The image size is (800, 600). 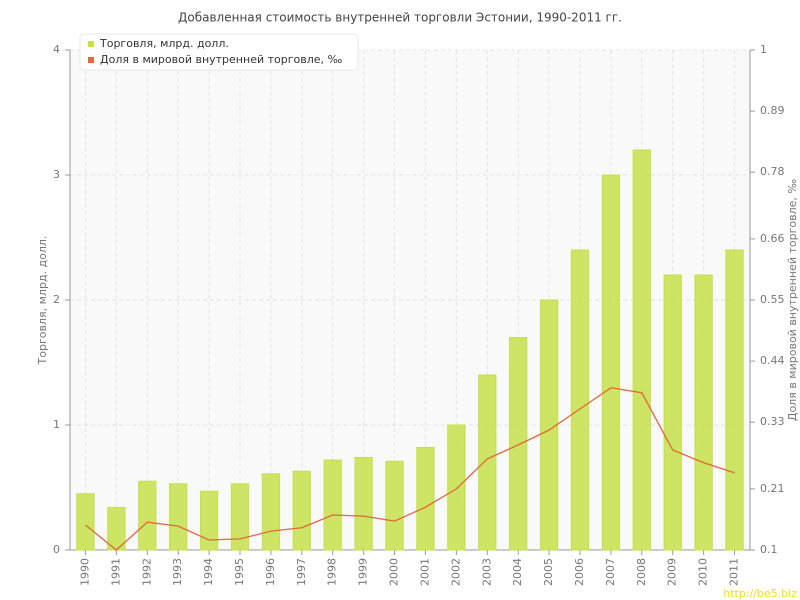 I want to click on y-tick-label: 3, so click(x=56, y=174).